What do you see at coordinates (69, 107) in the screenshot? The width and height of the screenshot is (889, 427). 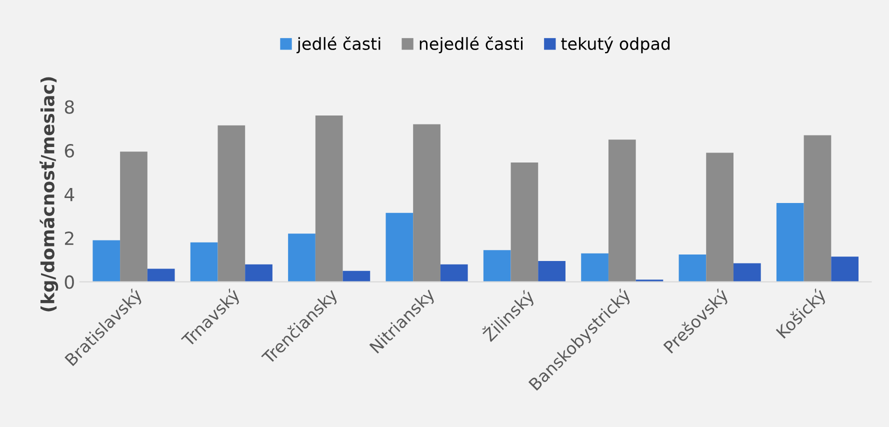 I see `y-tick-label: 8` at bounding box center [69, 107].